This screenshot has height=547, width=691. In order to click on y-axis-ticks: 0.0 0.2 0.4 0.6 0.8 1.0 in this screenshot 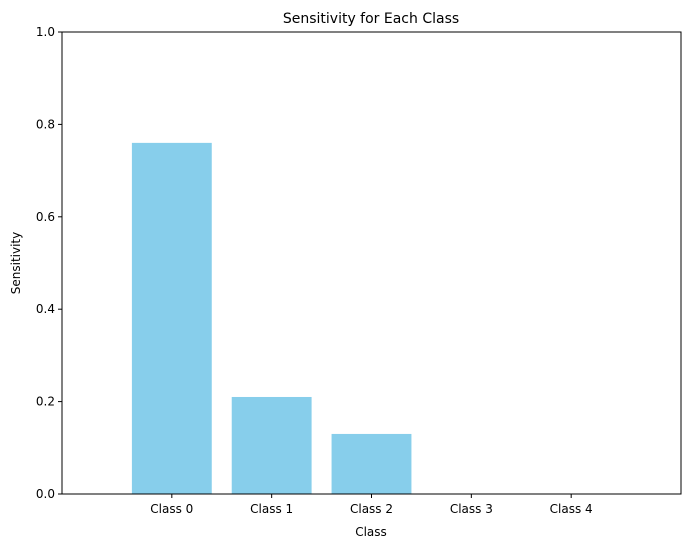, I will do `click(49, 263)`.